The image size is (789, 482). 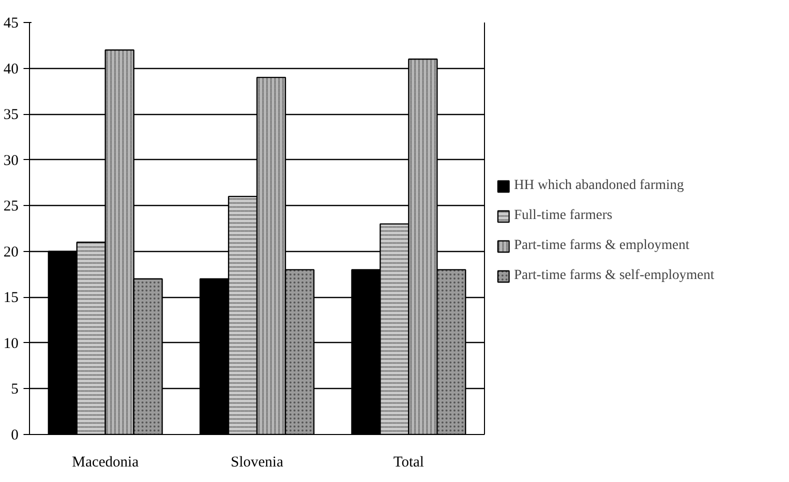 I want to click on x-tick-label: Slovenia, so click(x=257, y=462).